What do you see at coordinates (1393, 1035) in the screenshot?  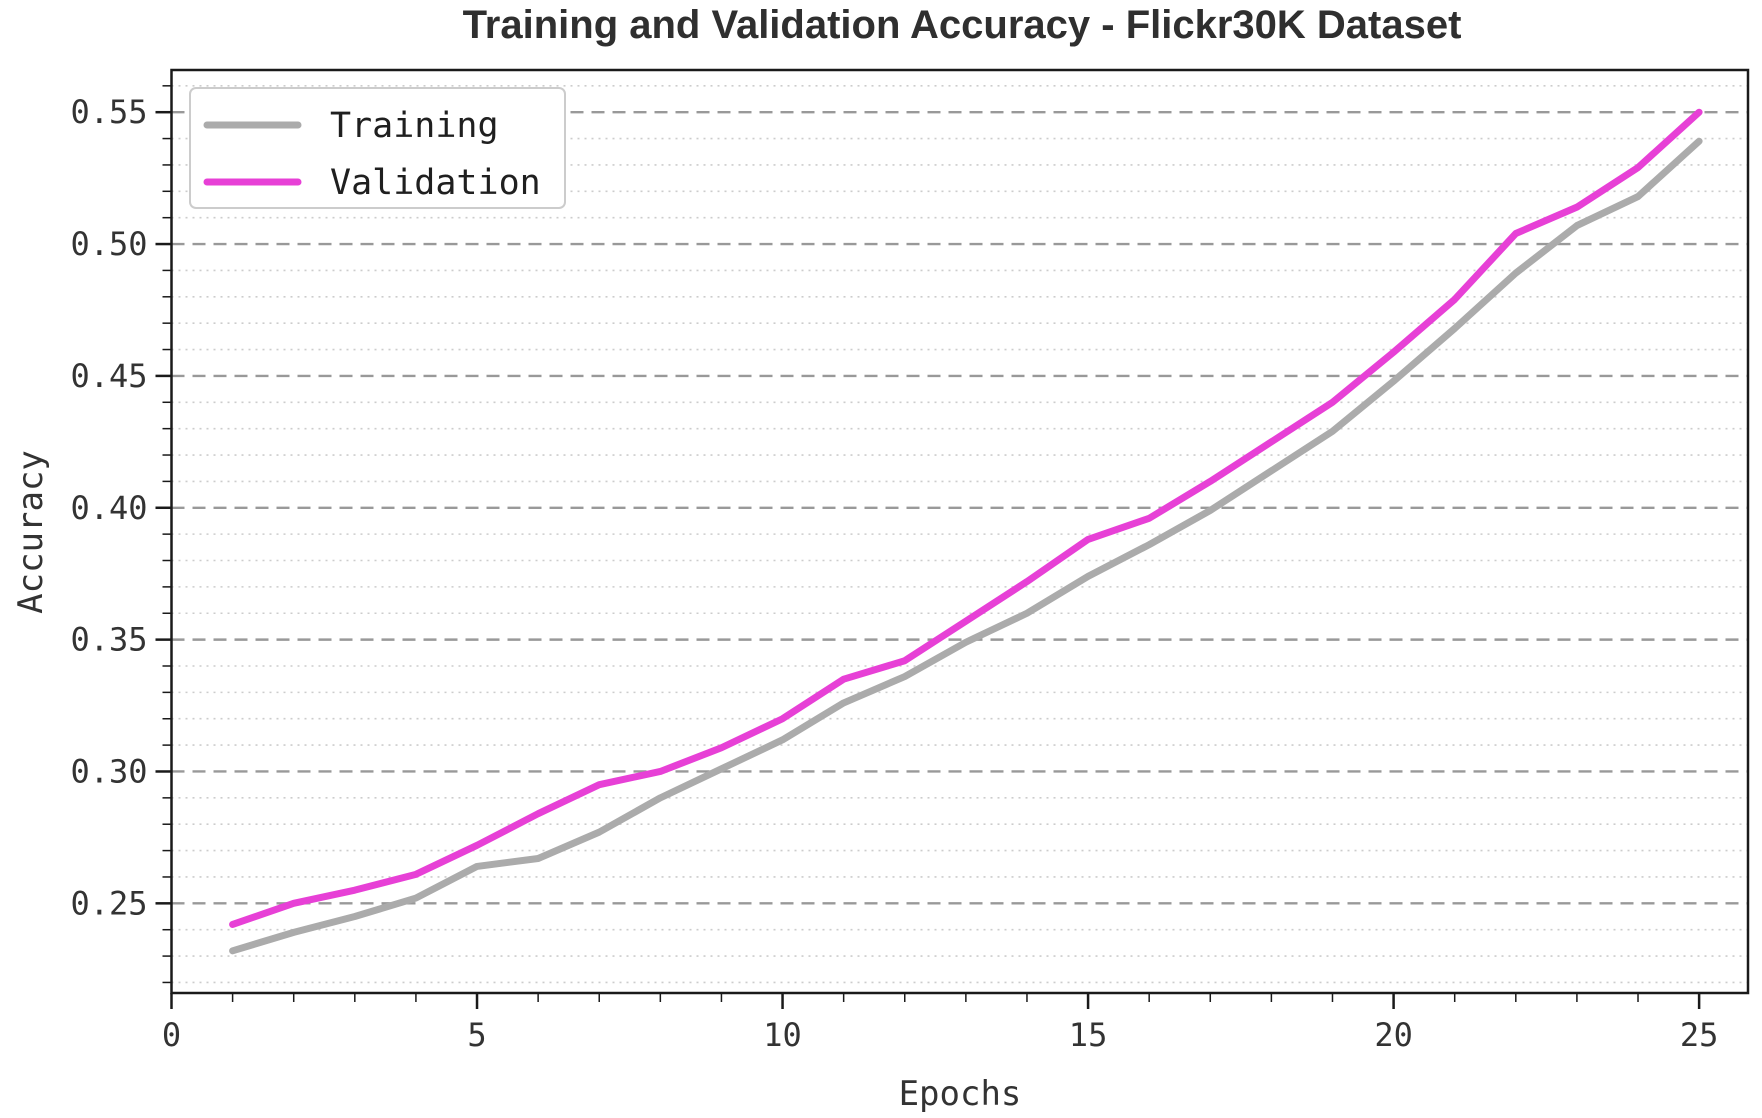 I see `x-tick-label: 20` at bounding box center [1393, 1035].